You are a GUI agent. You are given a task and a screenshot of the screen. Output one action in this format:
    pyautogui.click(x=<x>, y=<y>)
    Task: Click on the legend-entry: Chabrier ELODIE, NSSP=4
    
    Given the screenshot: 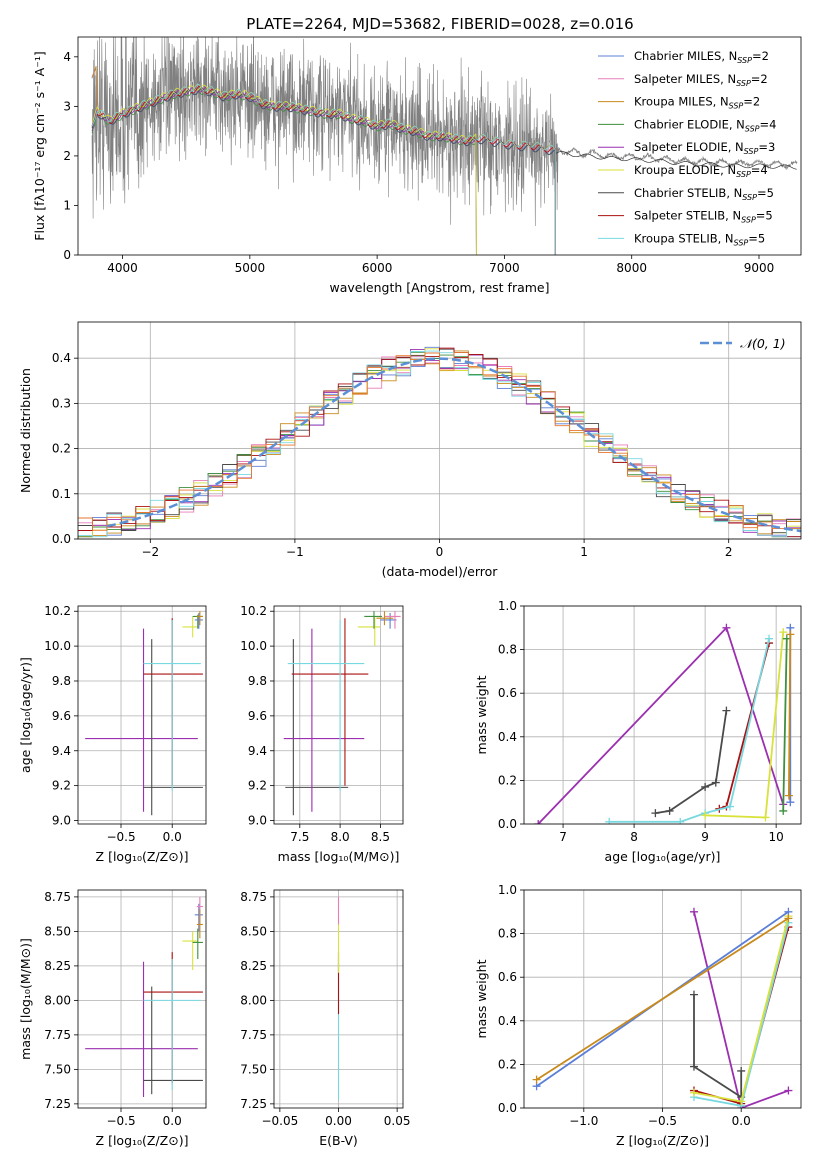 What is the action you would take?
    pyautogui.click(x=705, y=125)
    